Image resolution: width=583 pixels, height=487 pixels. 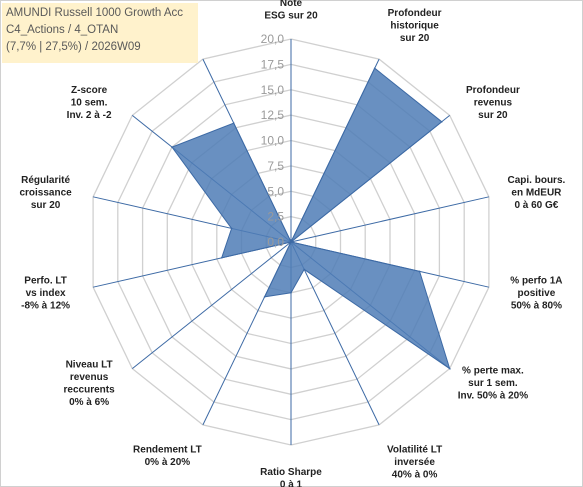 I want to click on axis-label-line: reccurents, so click(x=90, y=389).